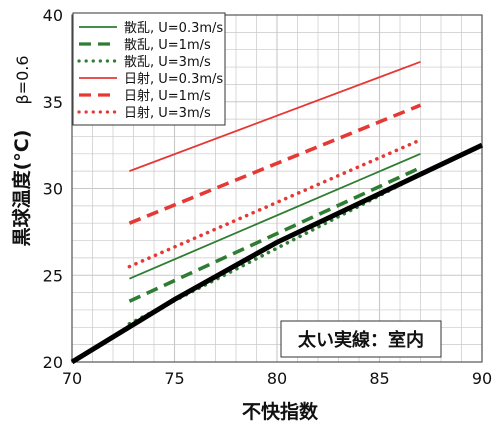  Describe the element at coordinates (22, 79) in the screenshot. I see `y-axis-beta-label: β=0.6` at that location.